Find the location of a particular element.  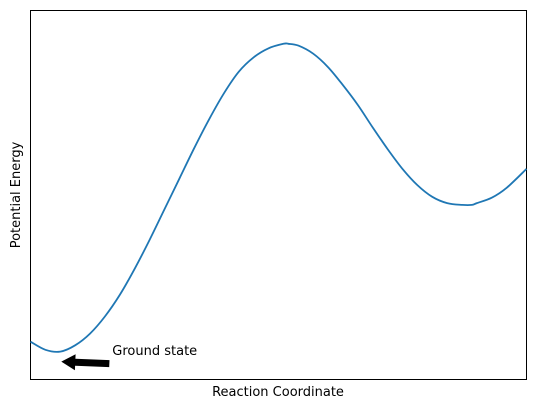

ground-state-arrow is located at coordinates (85, 362).